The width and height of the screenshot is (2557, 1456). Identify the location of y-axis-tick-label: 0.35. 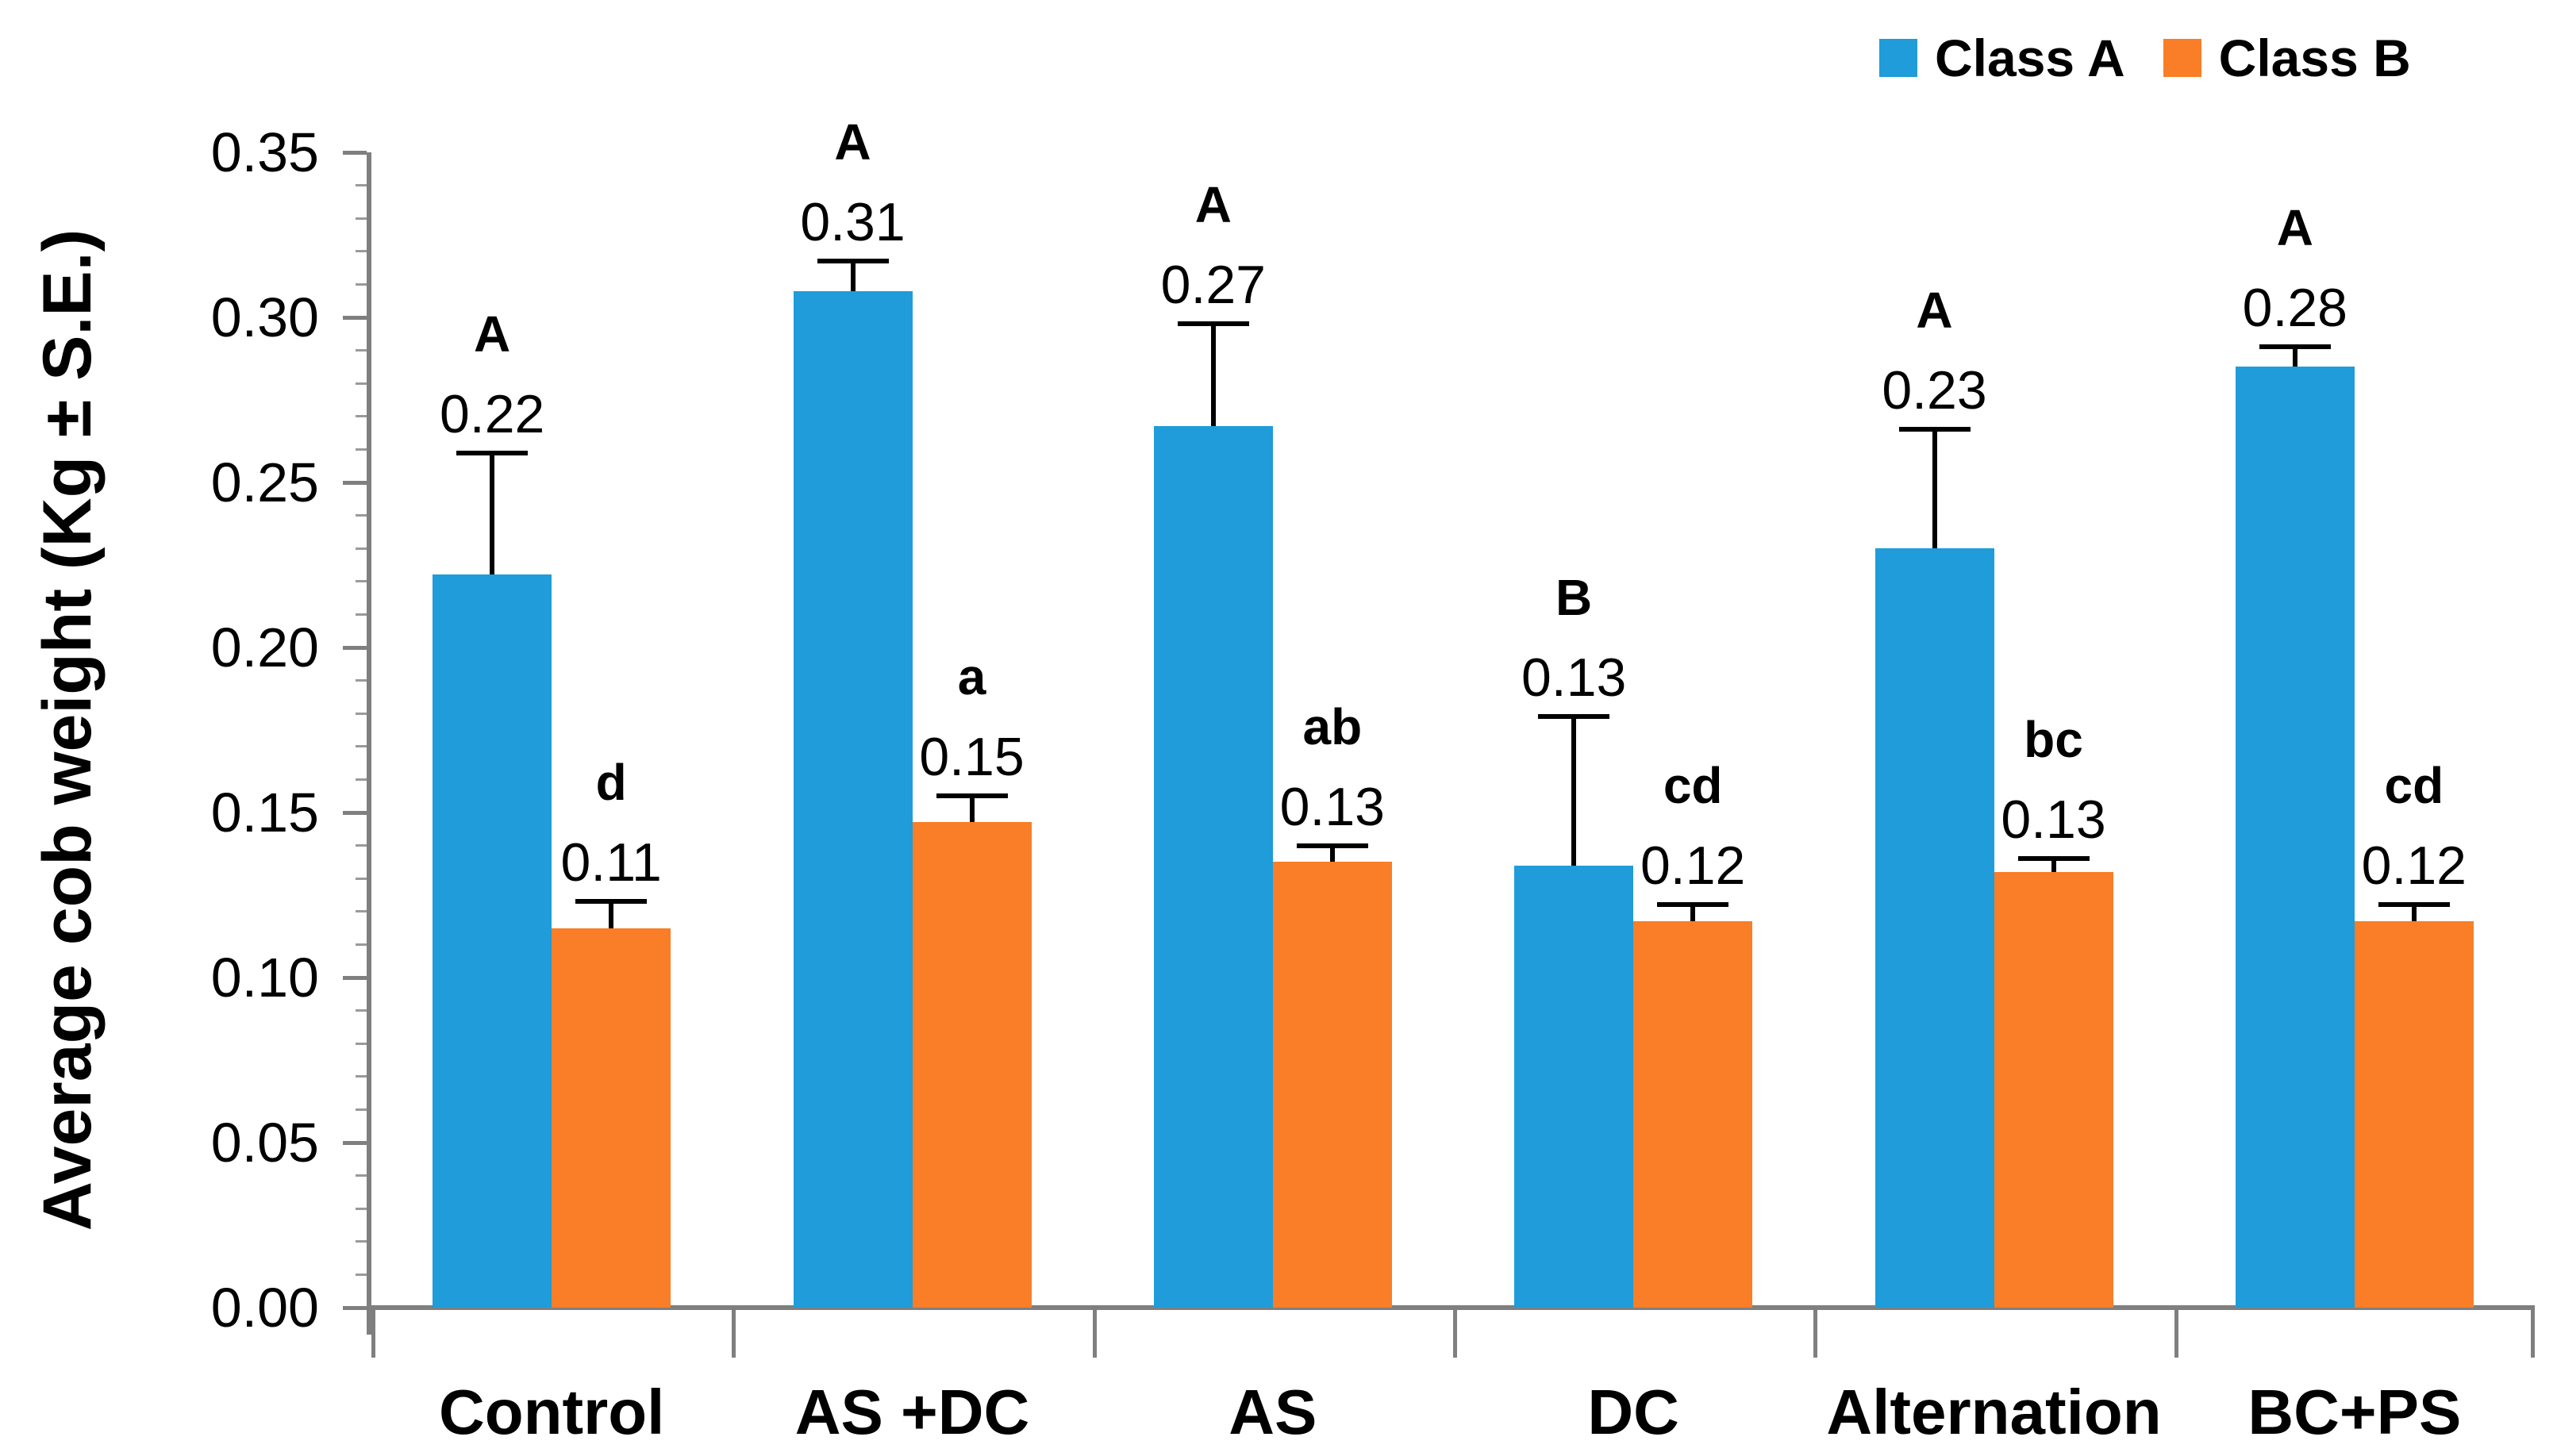
(264, 152).